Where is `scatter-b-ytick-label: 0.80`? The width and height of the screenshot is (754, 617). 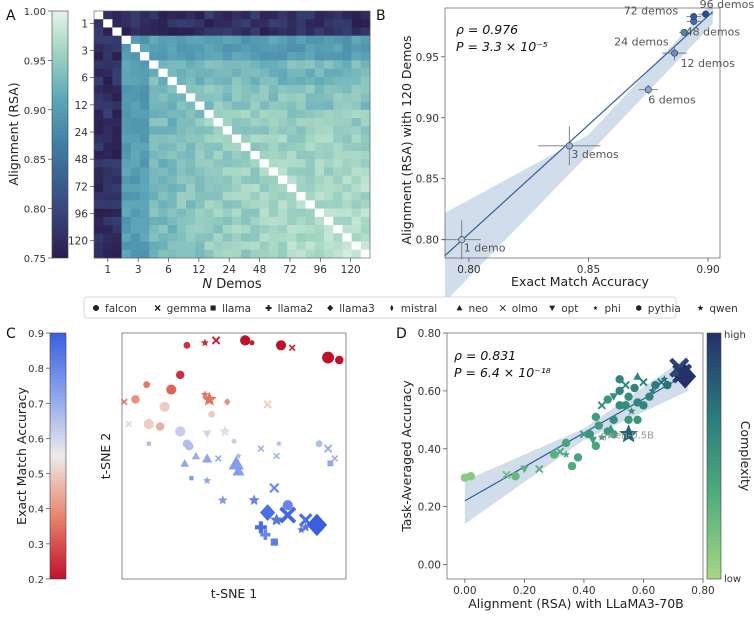
scatter-b-ytick-label: 0.80 is located at coordinates (427, 241).